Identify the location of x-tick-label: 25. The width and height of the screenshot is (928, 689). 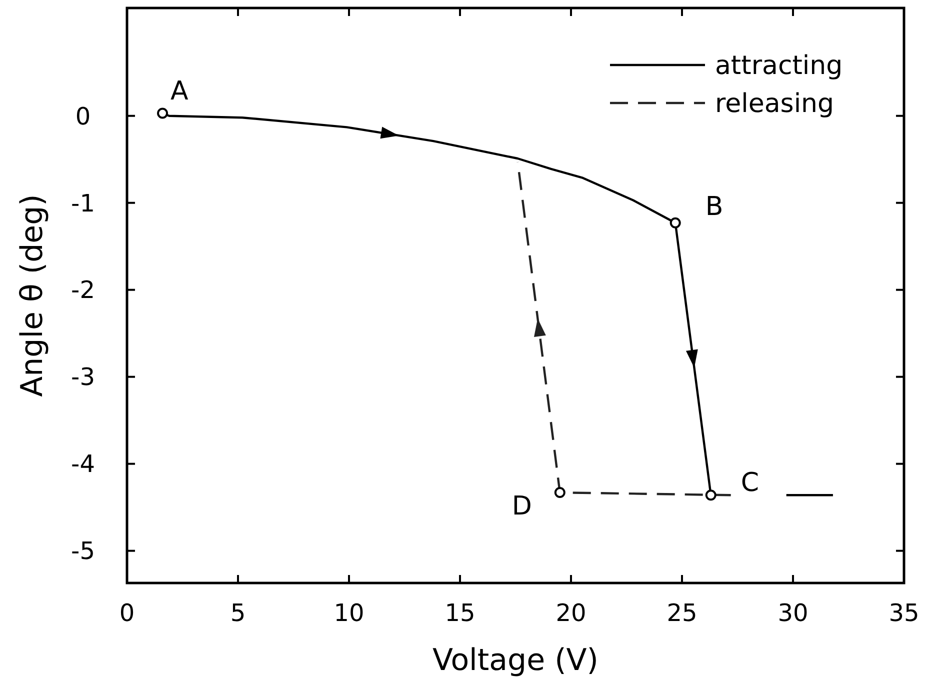
(682, 613).